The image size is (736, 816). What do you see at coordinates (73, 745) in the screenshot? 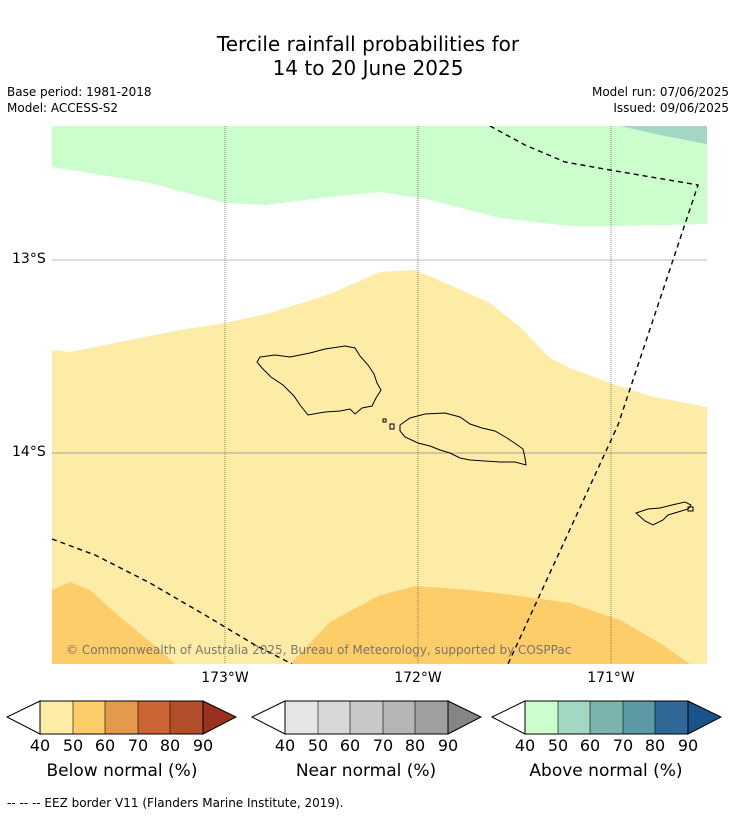
I see `below-tick: 50` at bounding box center [73, 745].